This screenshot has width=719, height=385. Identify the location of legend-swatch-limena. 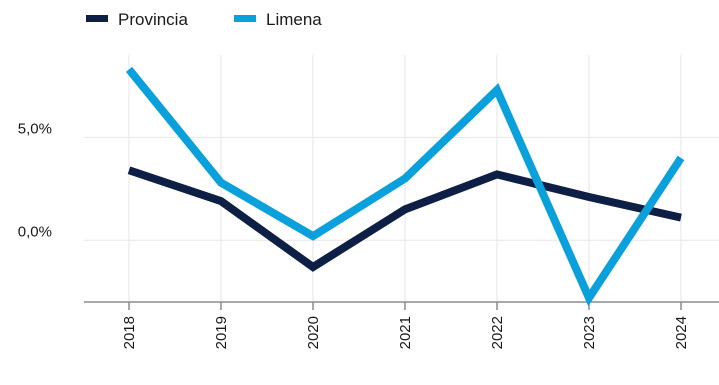
(245, 18).